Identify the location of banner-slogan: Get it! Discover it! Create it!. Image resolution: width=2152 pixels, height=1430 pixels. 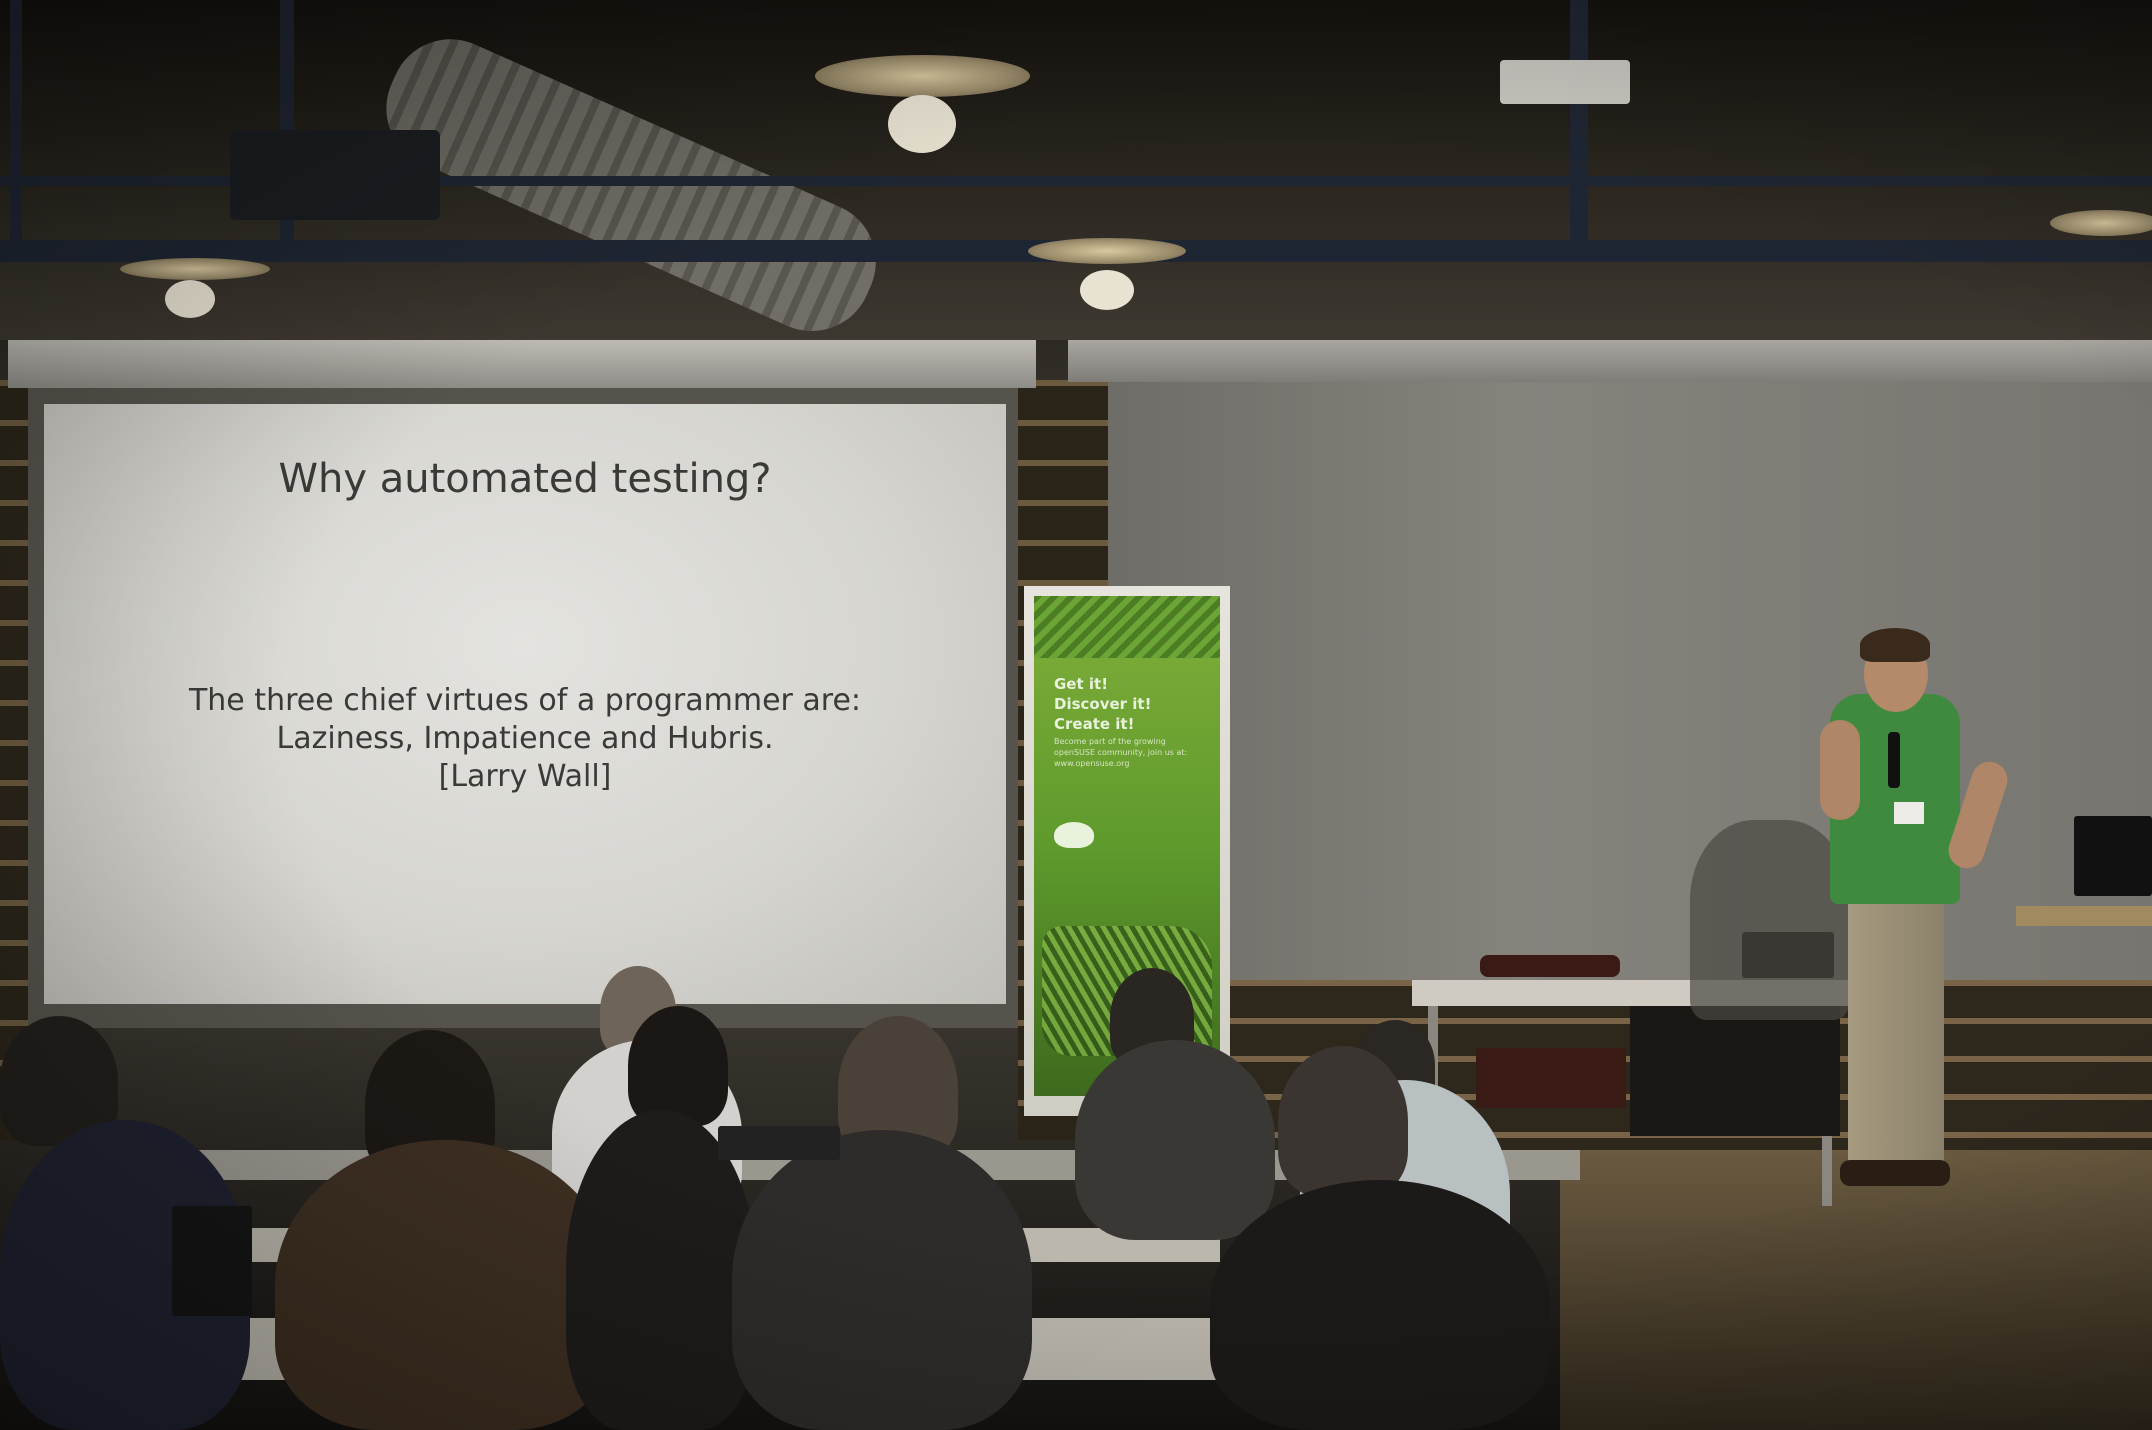
(1102, 704).